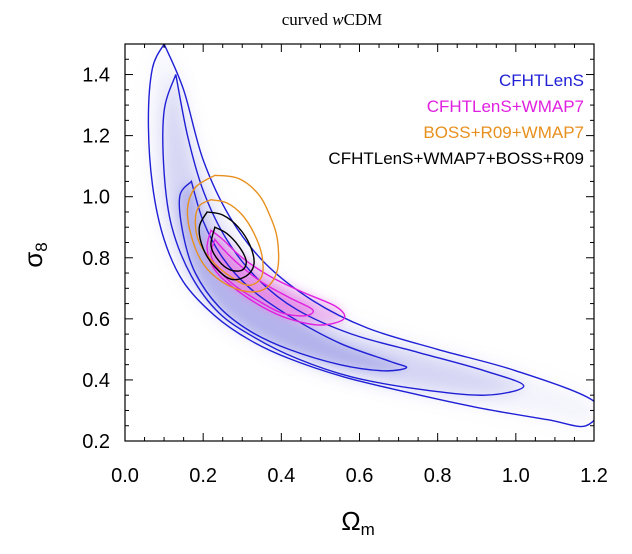 The height and width of the screenshot is (554, 632). What do you see at coordinates (203, 476) in the screenshot?
I see `x-tick-label: 0.2` at bounding box center [203, 476].